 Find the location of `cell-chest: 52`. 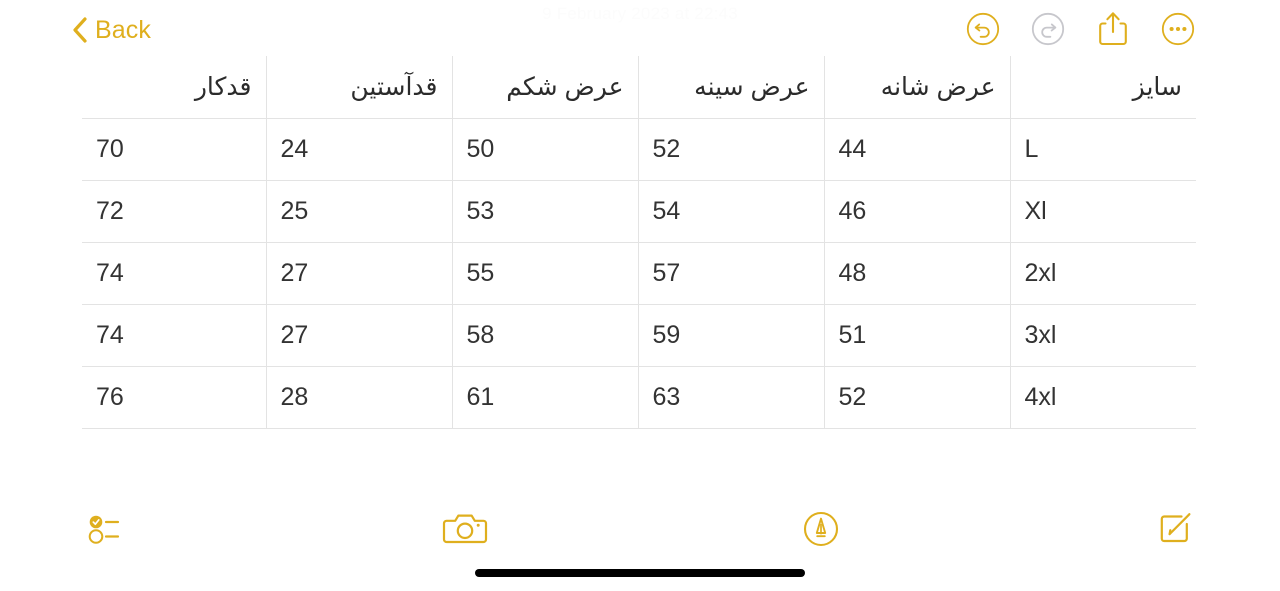

cell-chest: 52 is located at coordinates (731, 149).